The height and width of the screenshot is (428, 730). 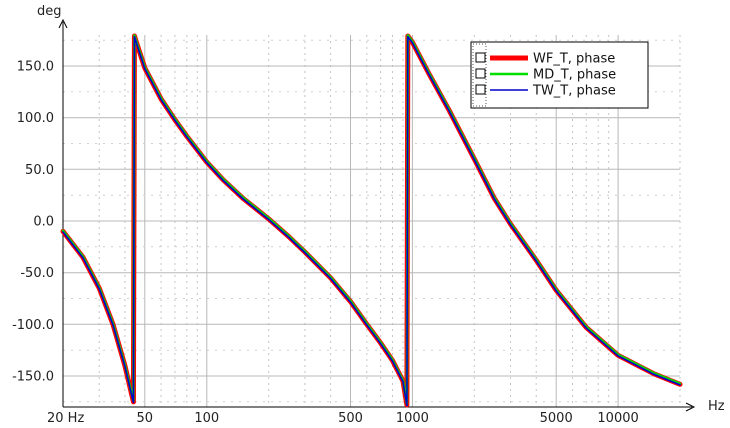 What do you see at coordinates (39, 170) in the screenshot?
I see `y-tick-label: 50.0` at bounding box center [39, 170].